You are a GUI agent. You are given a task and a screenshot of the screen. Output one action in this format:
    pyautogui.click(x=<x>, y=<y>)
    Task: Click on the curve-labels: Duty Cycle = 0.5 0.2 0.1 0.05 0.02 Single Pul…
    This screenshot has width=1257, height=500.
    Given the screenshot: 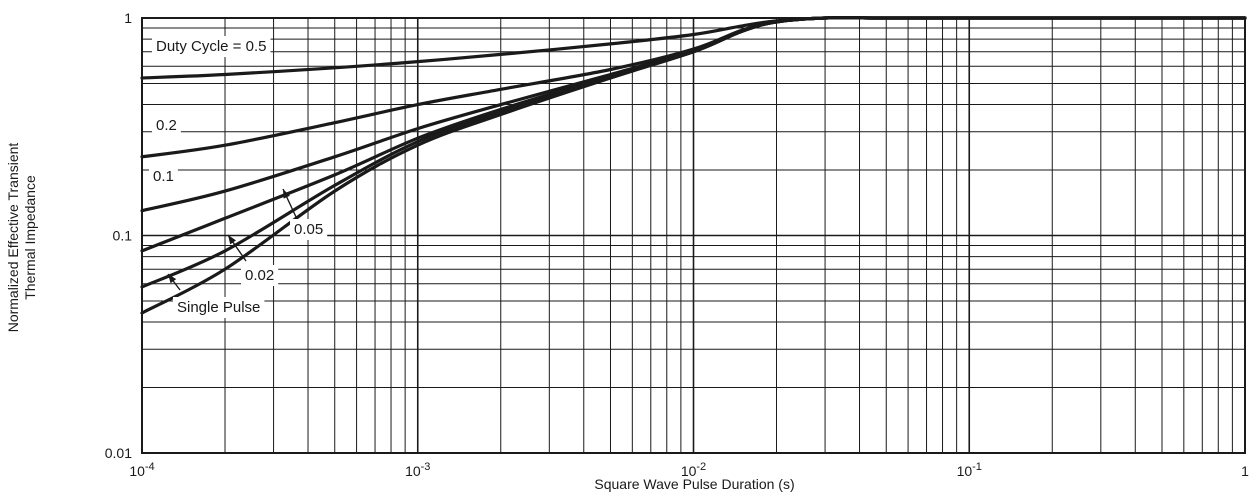 What is the action you would take?
    pyautogui.click(x=238, y=177)
    